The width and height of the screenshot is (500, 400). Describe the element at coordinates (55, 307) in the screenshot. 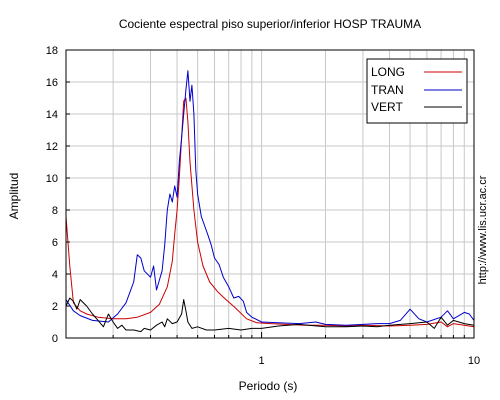

I see `y-tick-label: 2` at that location.